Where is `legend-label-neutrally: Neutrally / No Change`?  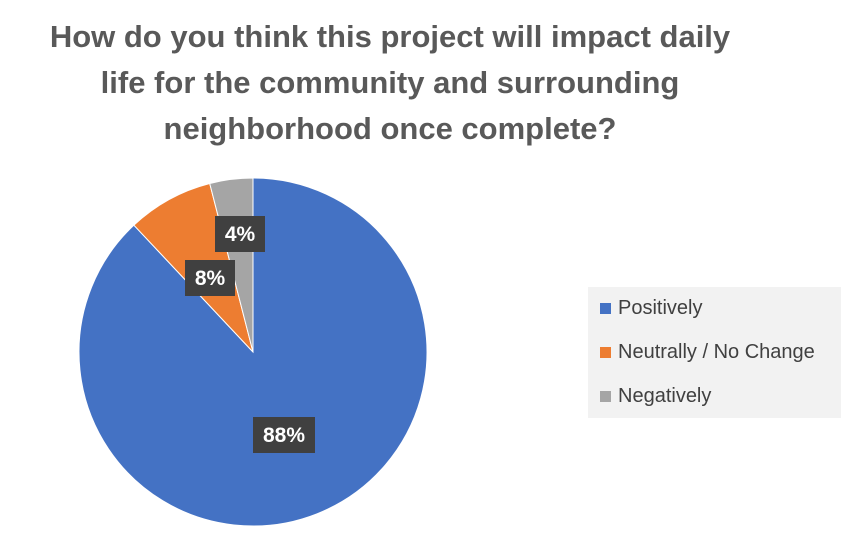 legend-label-neutrally: Neutrally / No Change is located at coordinates (716, 351).